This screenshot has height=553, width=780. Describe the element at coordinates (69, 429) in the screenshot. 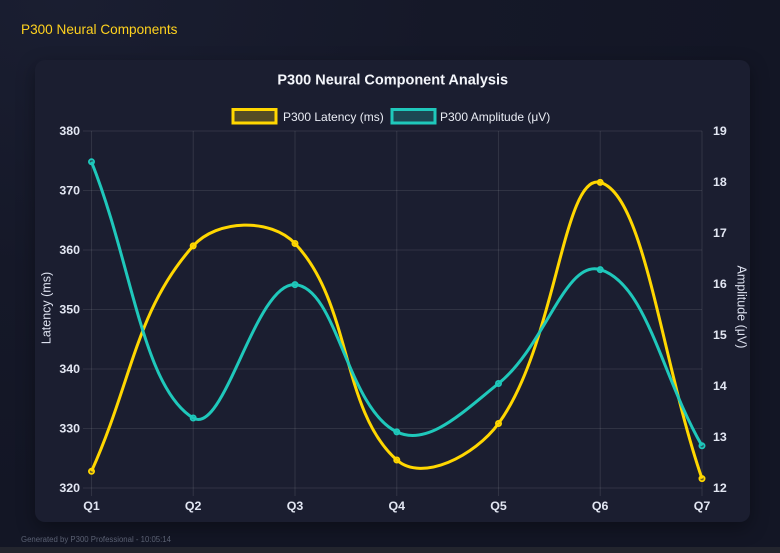

I see `svg-text: 330` at that location.